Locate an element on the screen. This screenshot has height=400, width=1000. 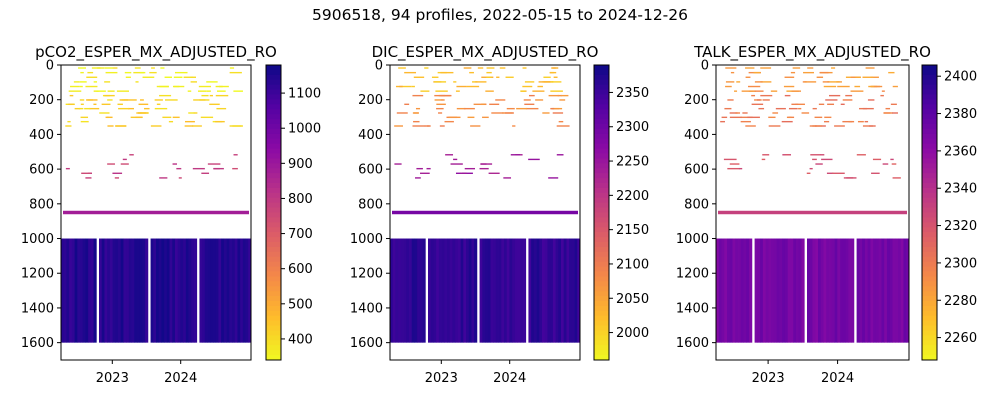
y-tick-label: 800 is located at coordinates (41, 204).